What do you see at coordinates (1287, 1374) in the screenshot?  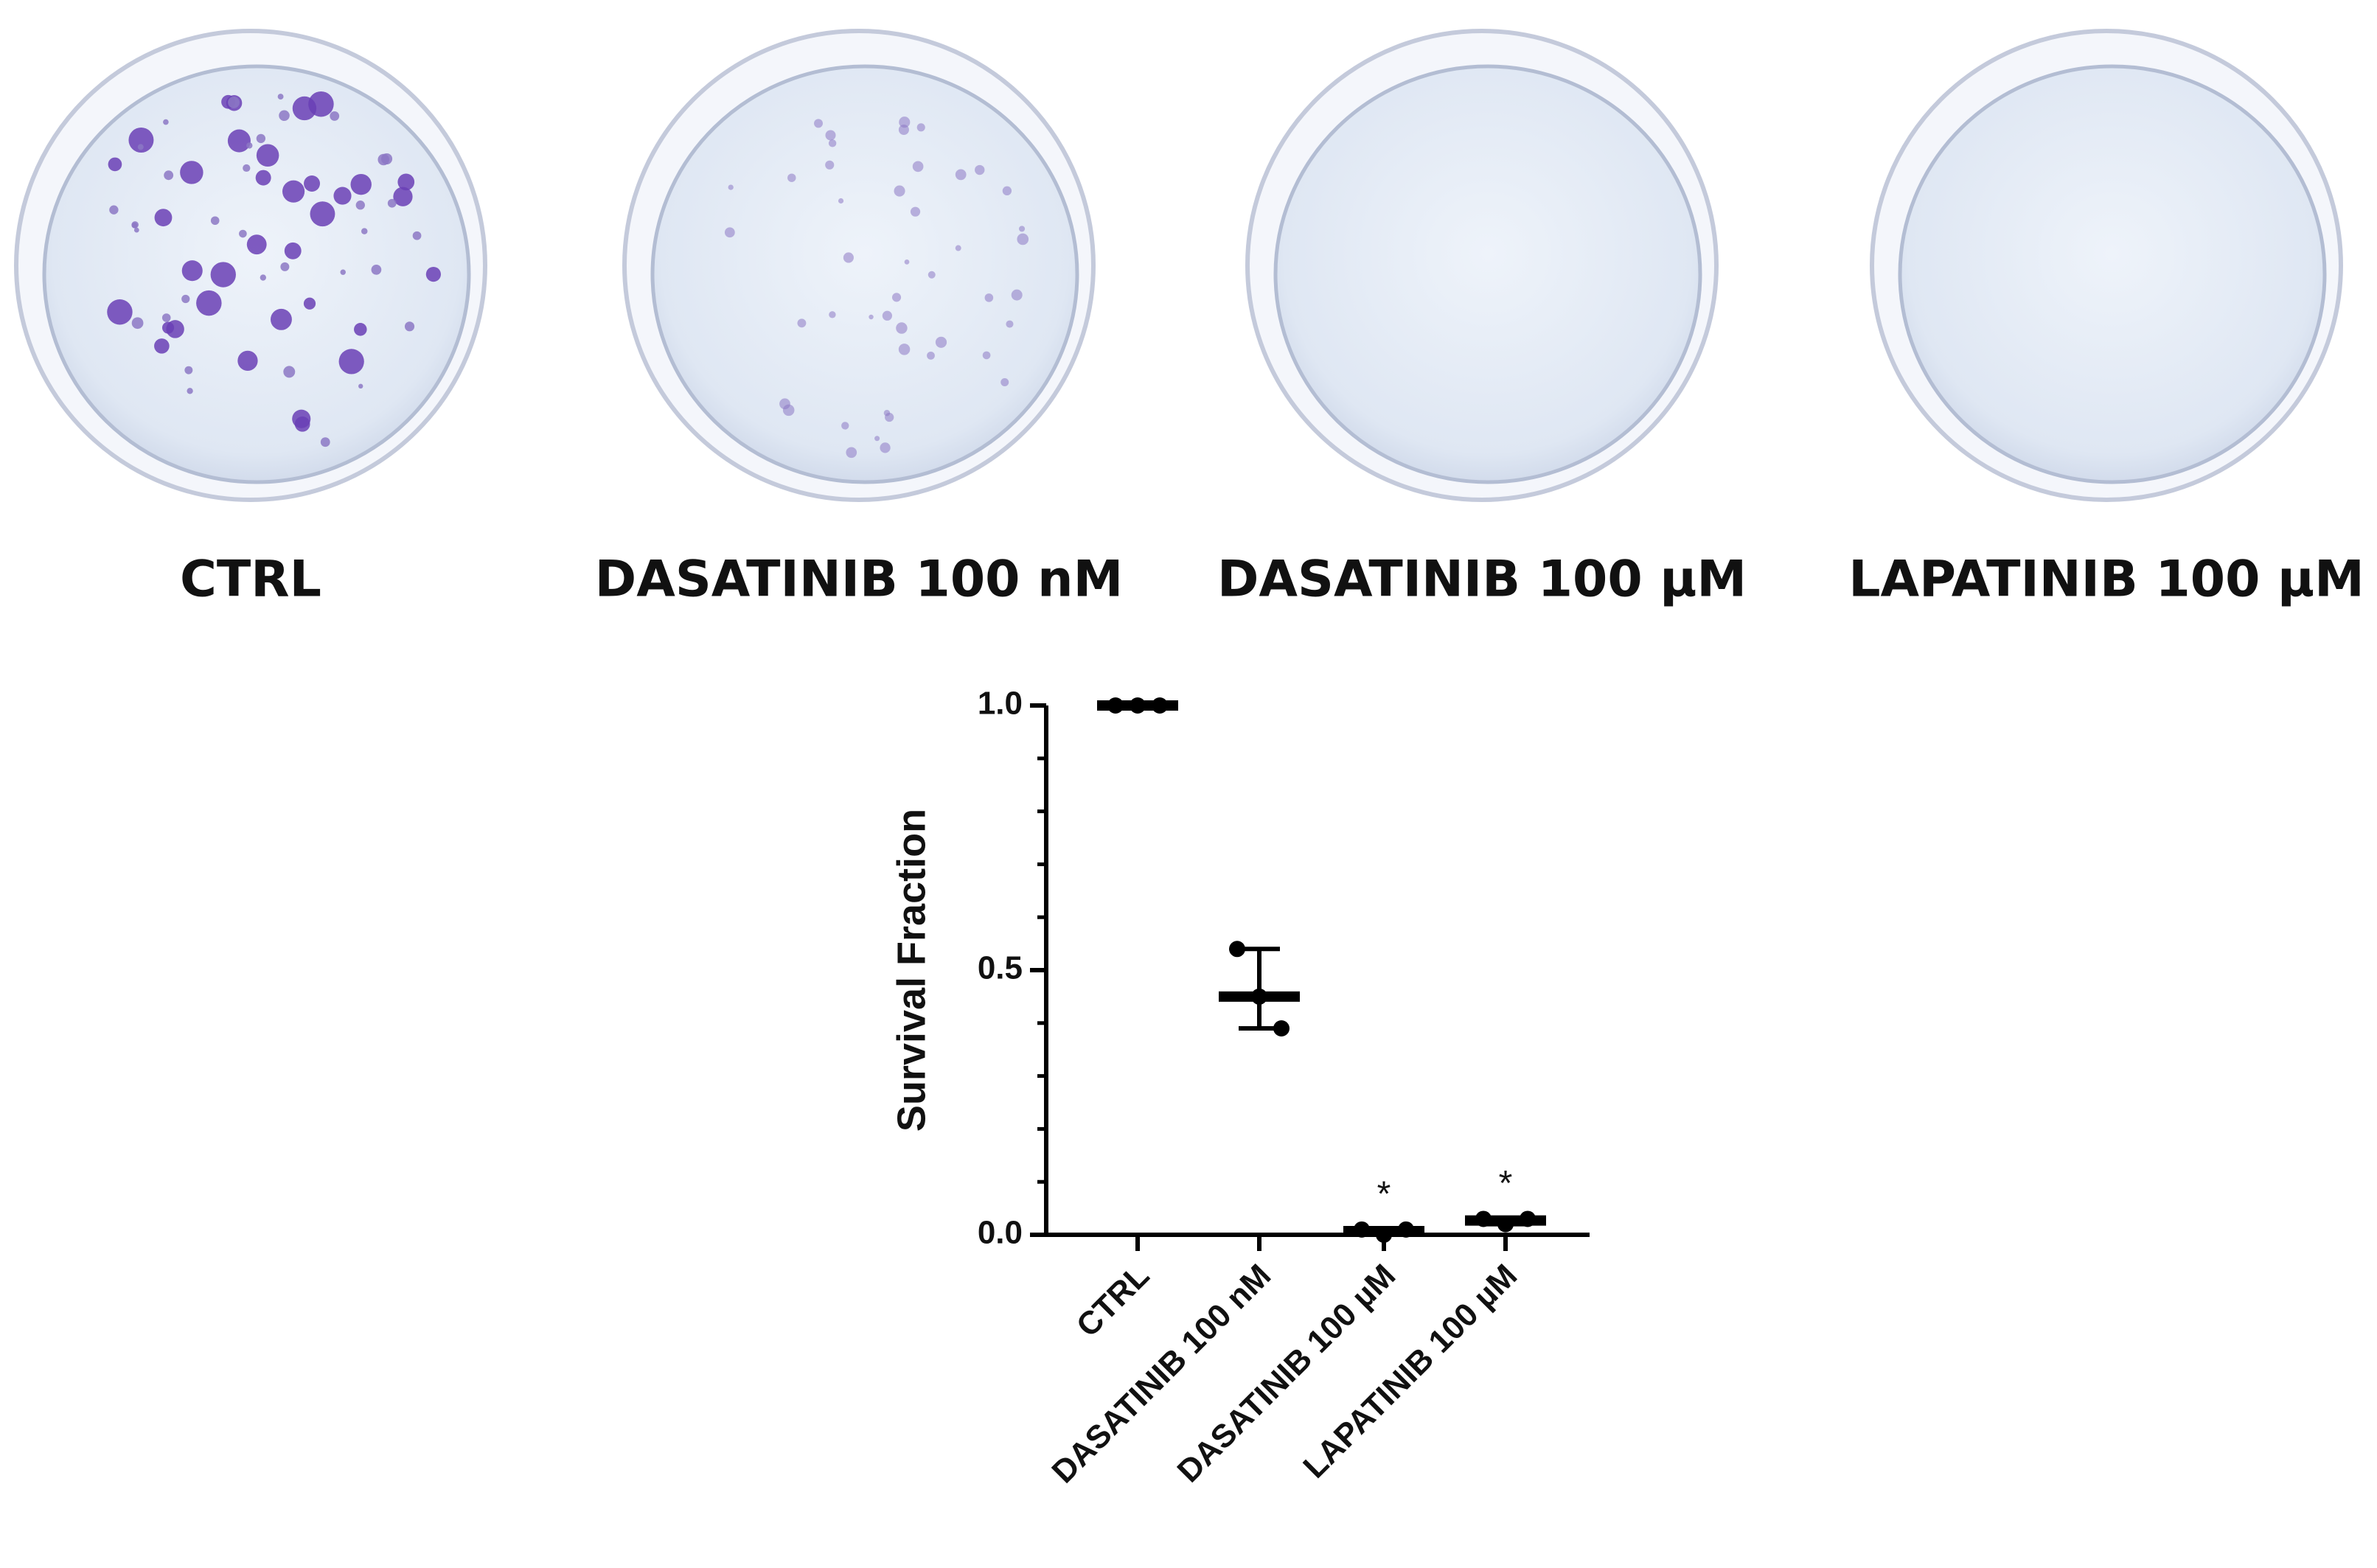 I see `x-tick-label: DASATINIB 100 µM` at bounding box center [1287, 1374].